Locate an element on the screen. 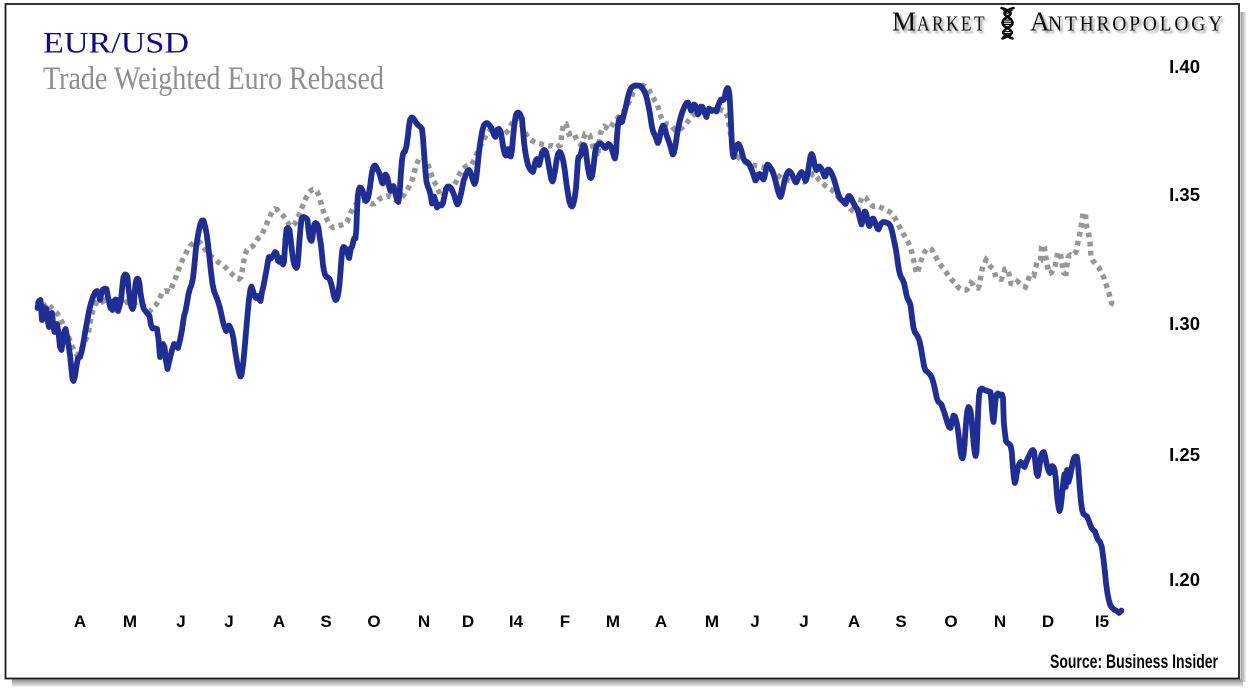 This screenshot has height=688, width=1248. svg-text: I5 is located at coordinates (1102, 621).